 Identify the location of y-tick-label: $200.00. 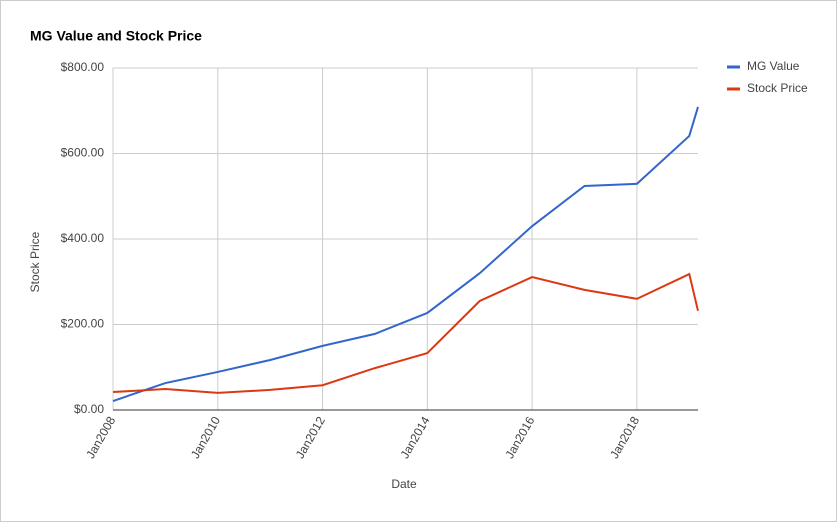
(83, 324).